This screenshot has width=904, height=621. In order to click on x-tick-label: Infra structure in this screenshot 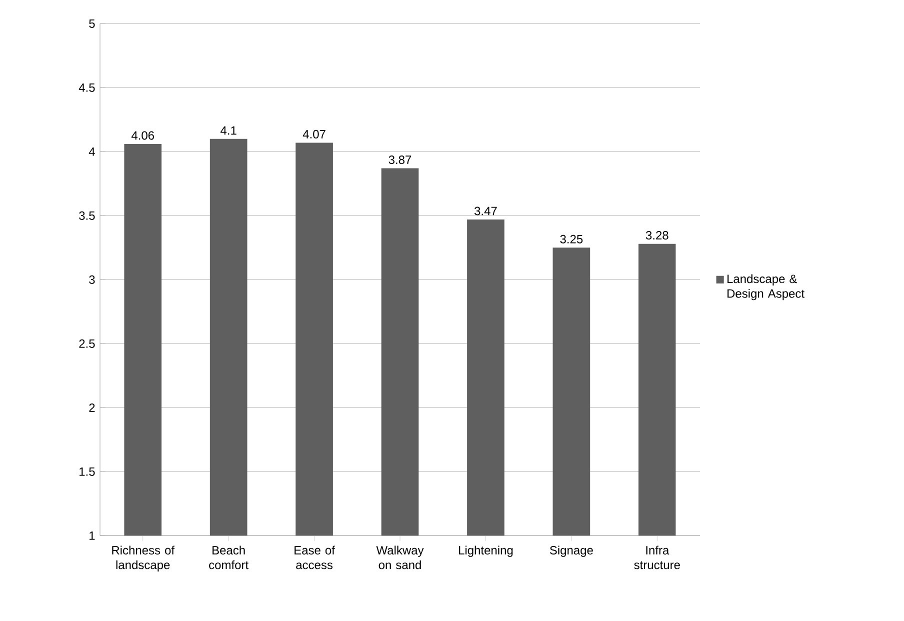, I will do `click(657, 558)`.